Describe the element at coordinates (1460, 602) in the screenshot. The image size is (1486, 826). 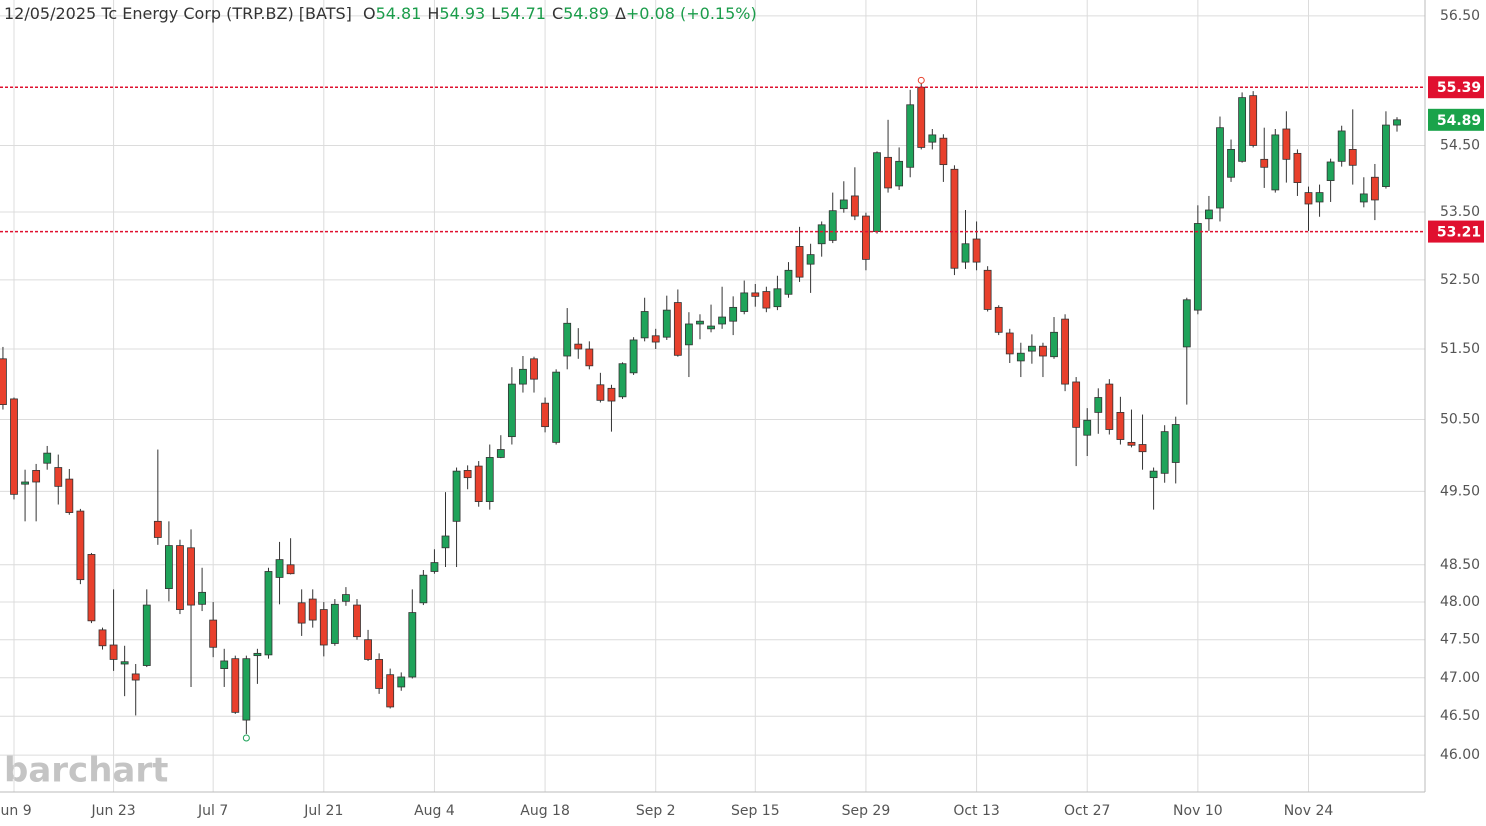
I see `y-tick-label: 48.00` at that location.